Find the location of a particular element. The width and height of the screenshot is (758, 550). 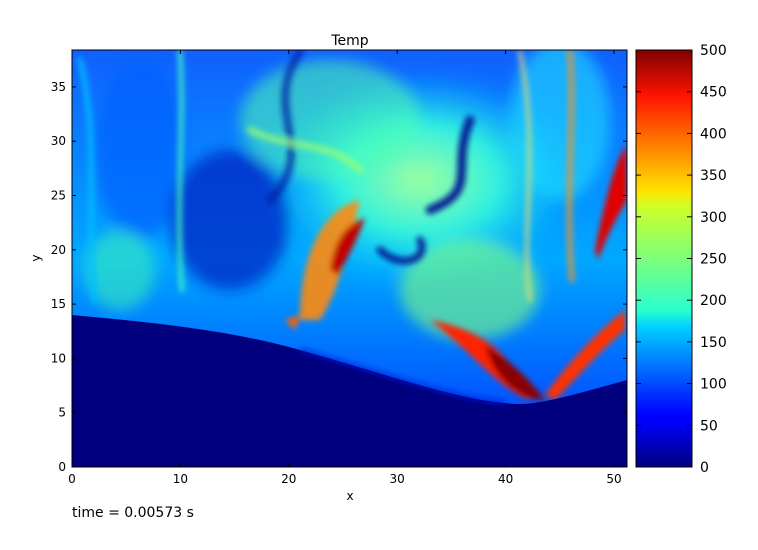

chart-title: Temp is located at coordinates (349, 41).